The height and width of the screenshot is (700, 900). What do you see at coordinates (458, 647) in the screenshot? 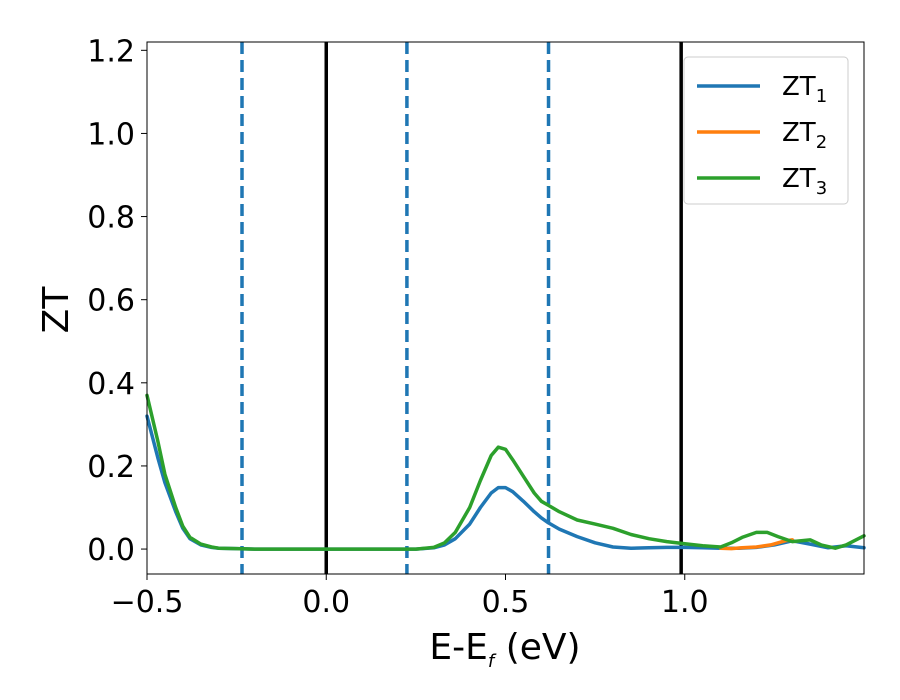
I see `x-label-main: E-E` at bounding box center [458, 647].